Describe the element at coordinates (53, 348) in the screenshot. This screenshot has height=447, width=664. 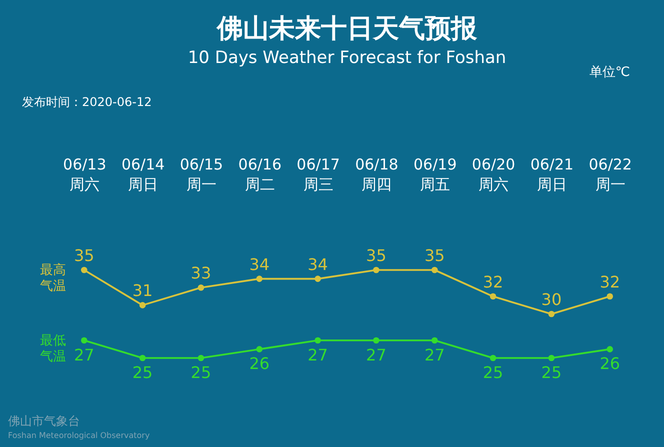
I see `series-label: 最低气温` at that location.